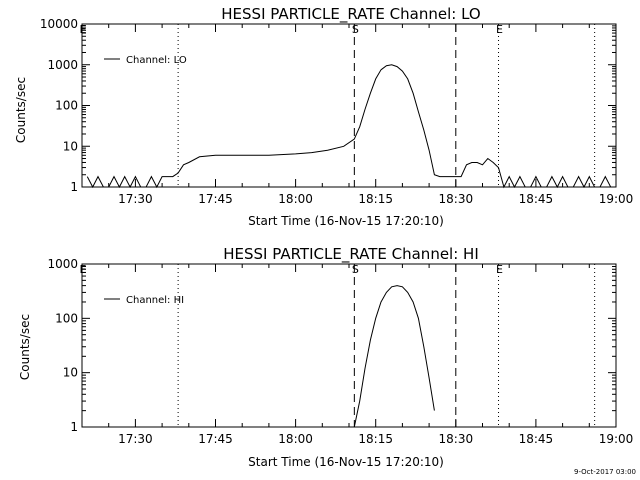 The image size is (640, 480). I want to click on footer-timestamp: 9-Oct-2017 03:00, so click(605, 472).